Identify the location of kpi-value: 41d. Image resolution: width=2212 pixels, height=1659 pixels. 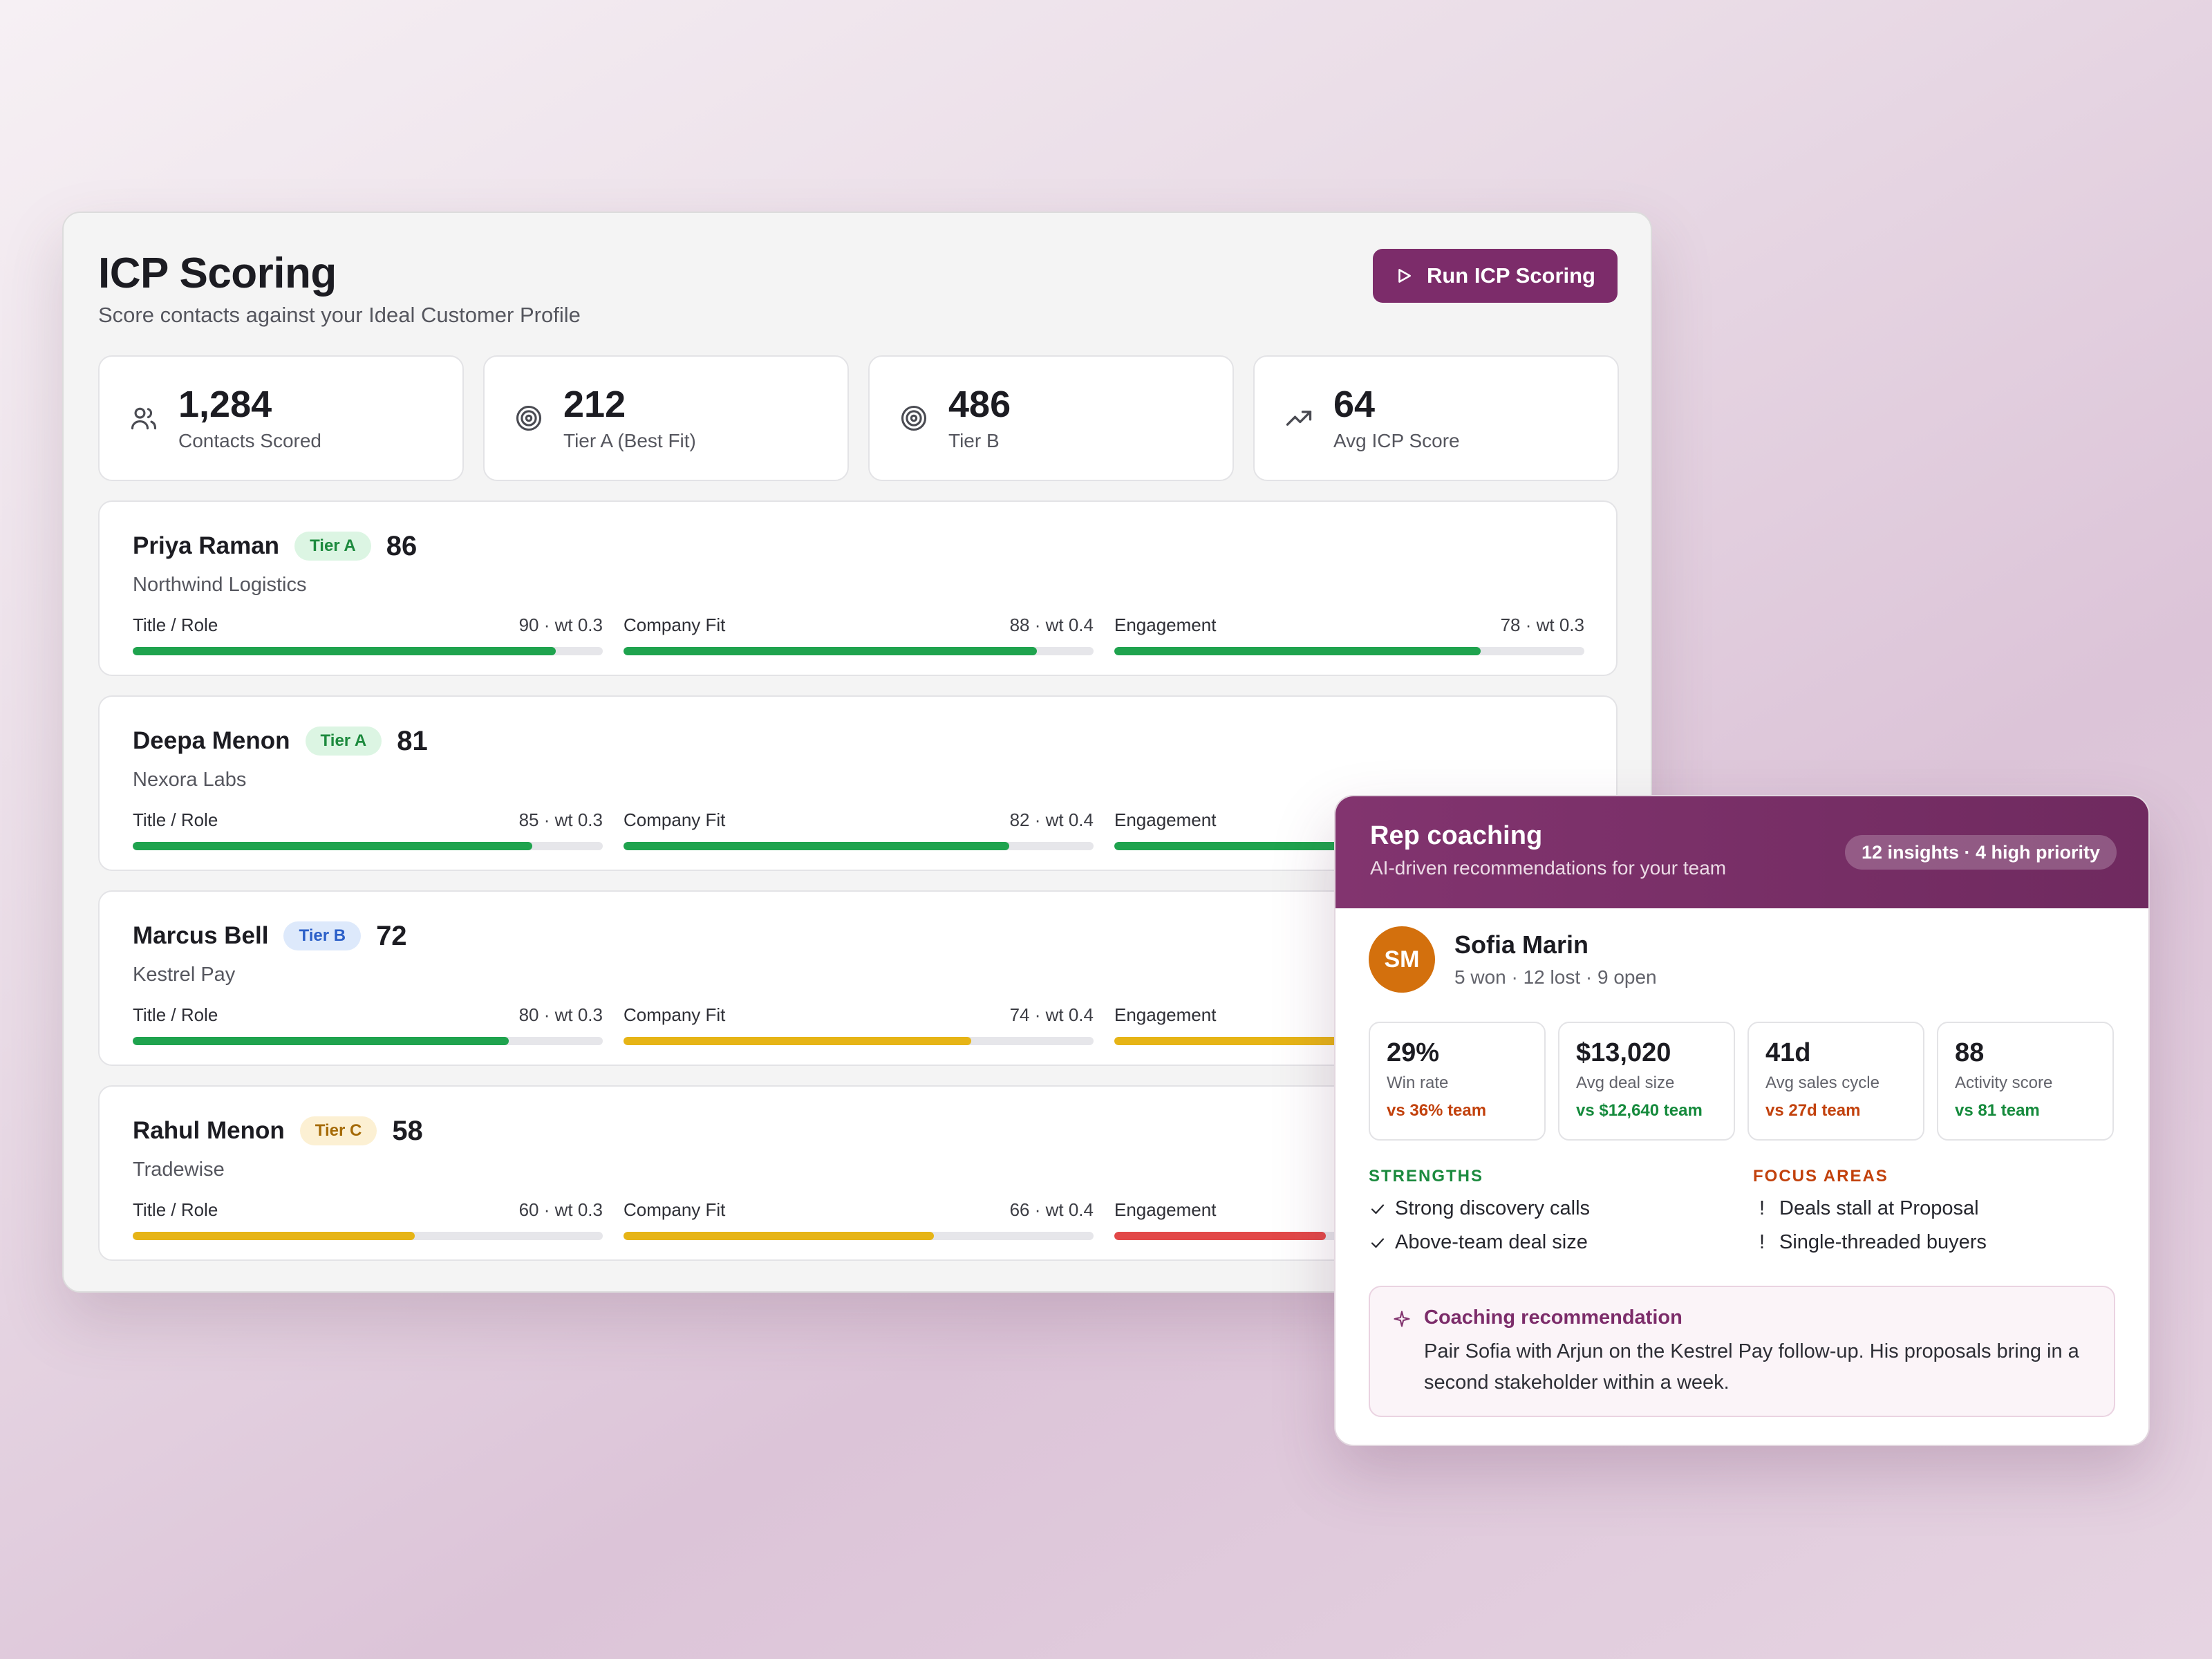
(1788, 1052).